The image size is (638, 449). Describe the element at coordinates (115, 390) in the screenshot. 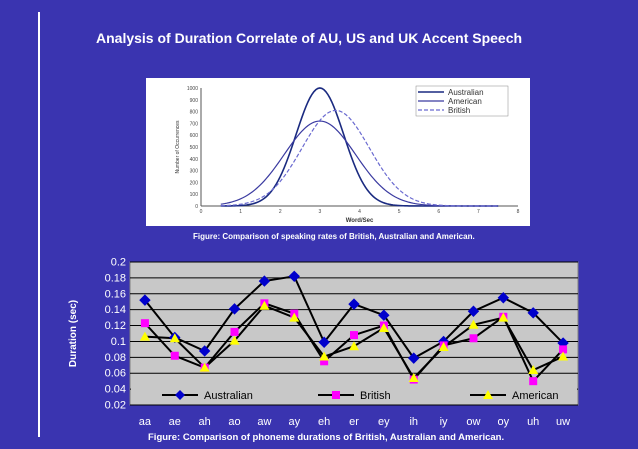

I see `y-tick-label: 0.04` at that location.